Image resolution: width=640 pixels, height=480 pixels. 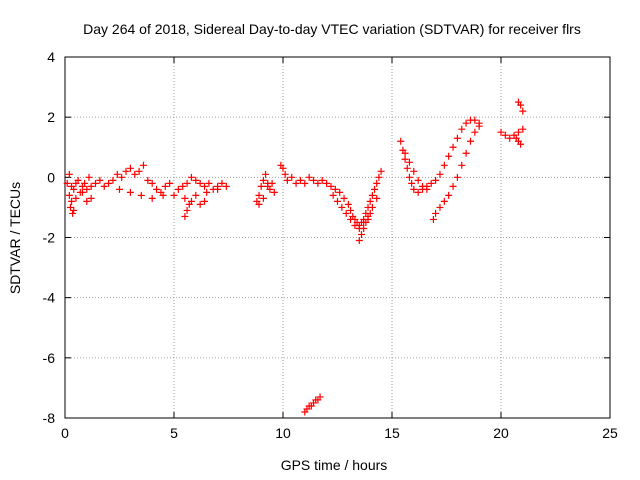 What do you see at coordinates (51, 117) in the screenshot?
I see `y-tick-label: 2` at bounding box center [51, 117].